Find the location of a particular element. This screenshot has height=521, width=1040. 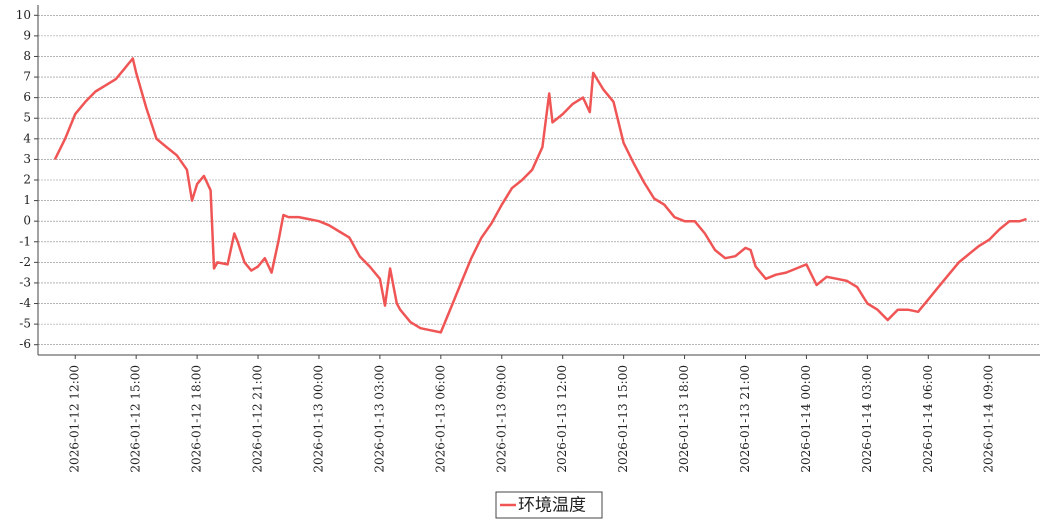

y-tick-label: 7 is located at coordinates (27, 77).